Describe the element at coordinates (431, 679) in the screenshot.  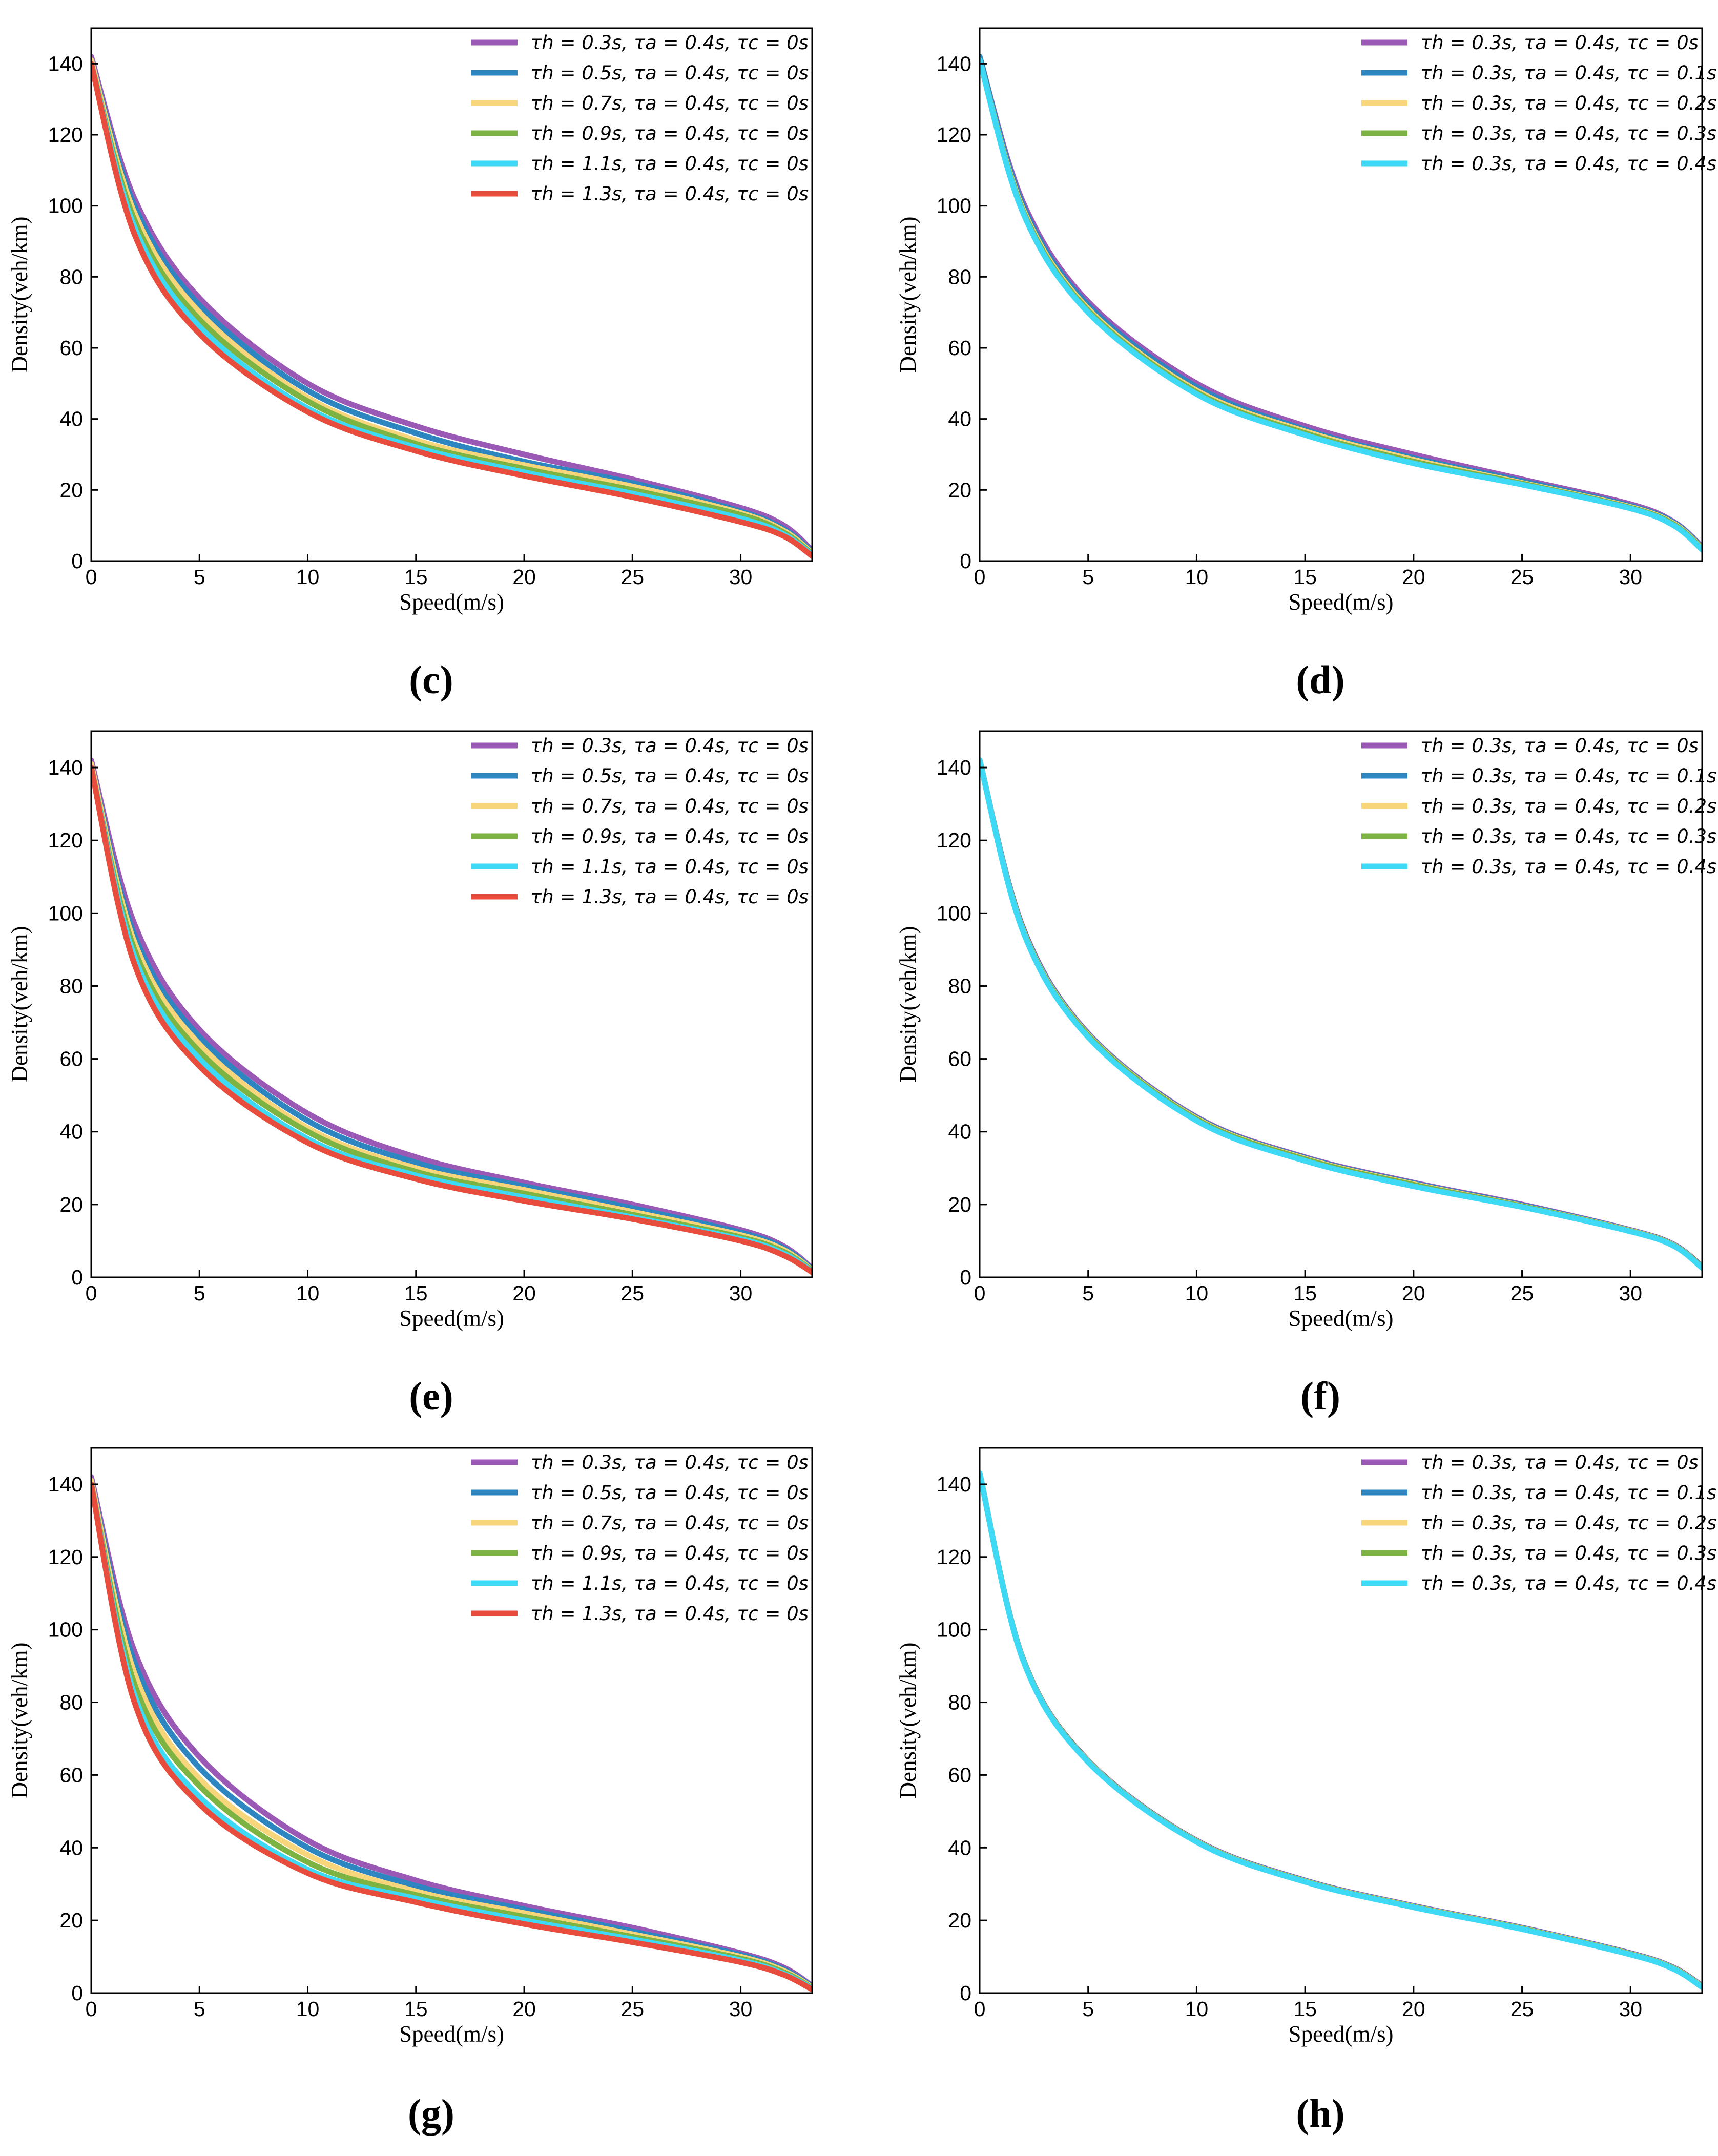
I see `panel-label: (c)` at that location.